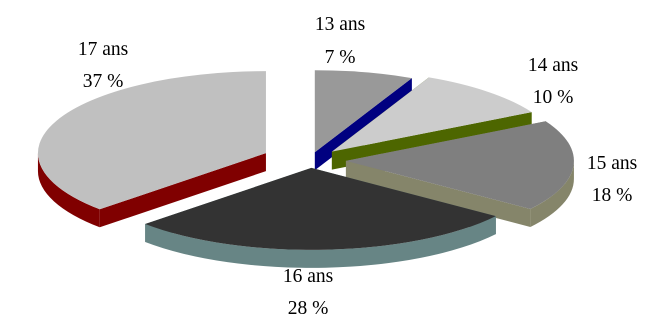  I want to click on slice-top-13-ans, so click(363, 111).